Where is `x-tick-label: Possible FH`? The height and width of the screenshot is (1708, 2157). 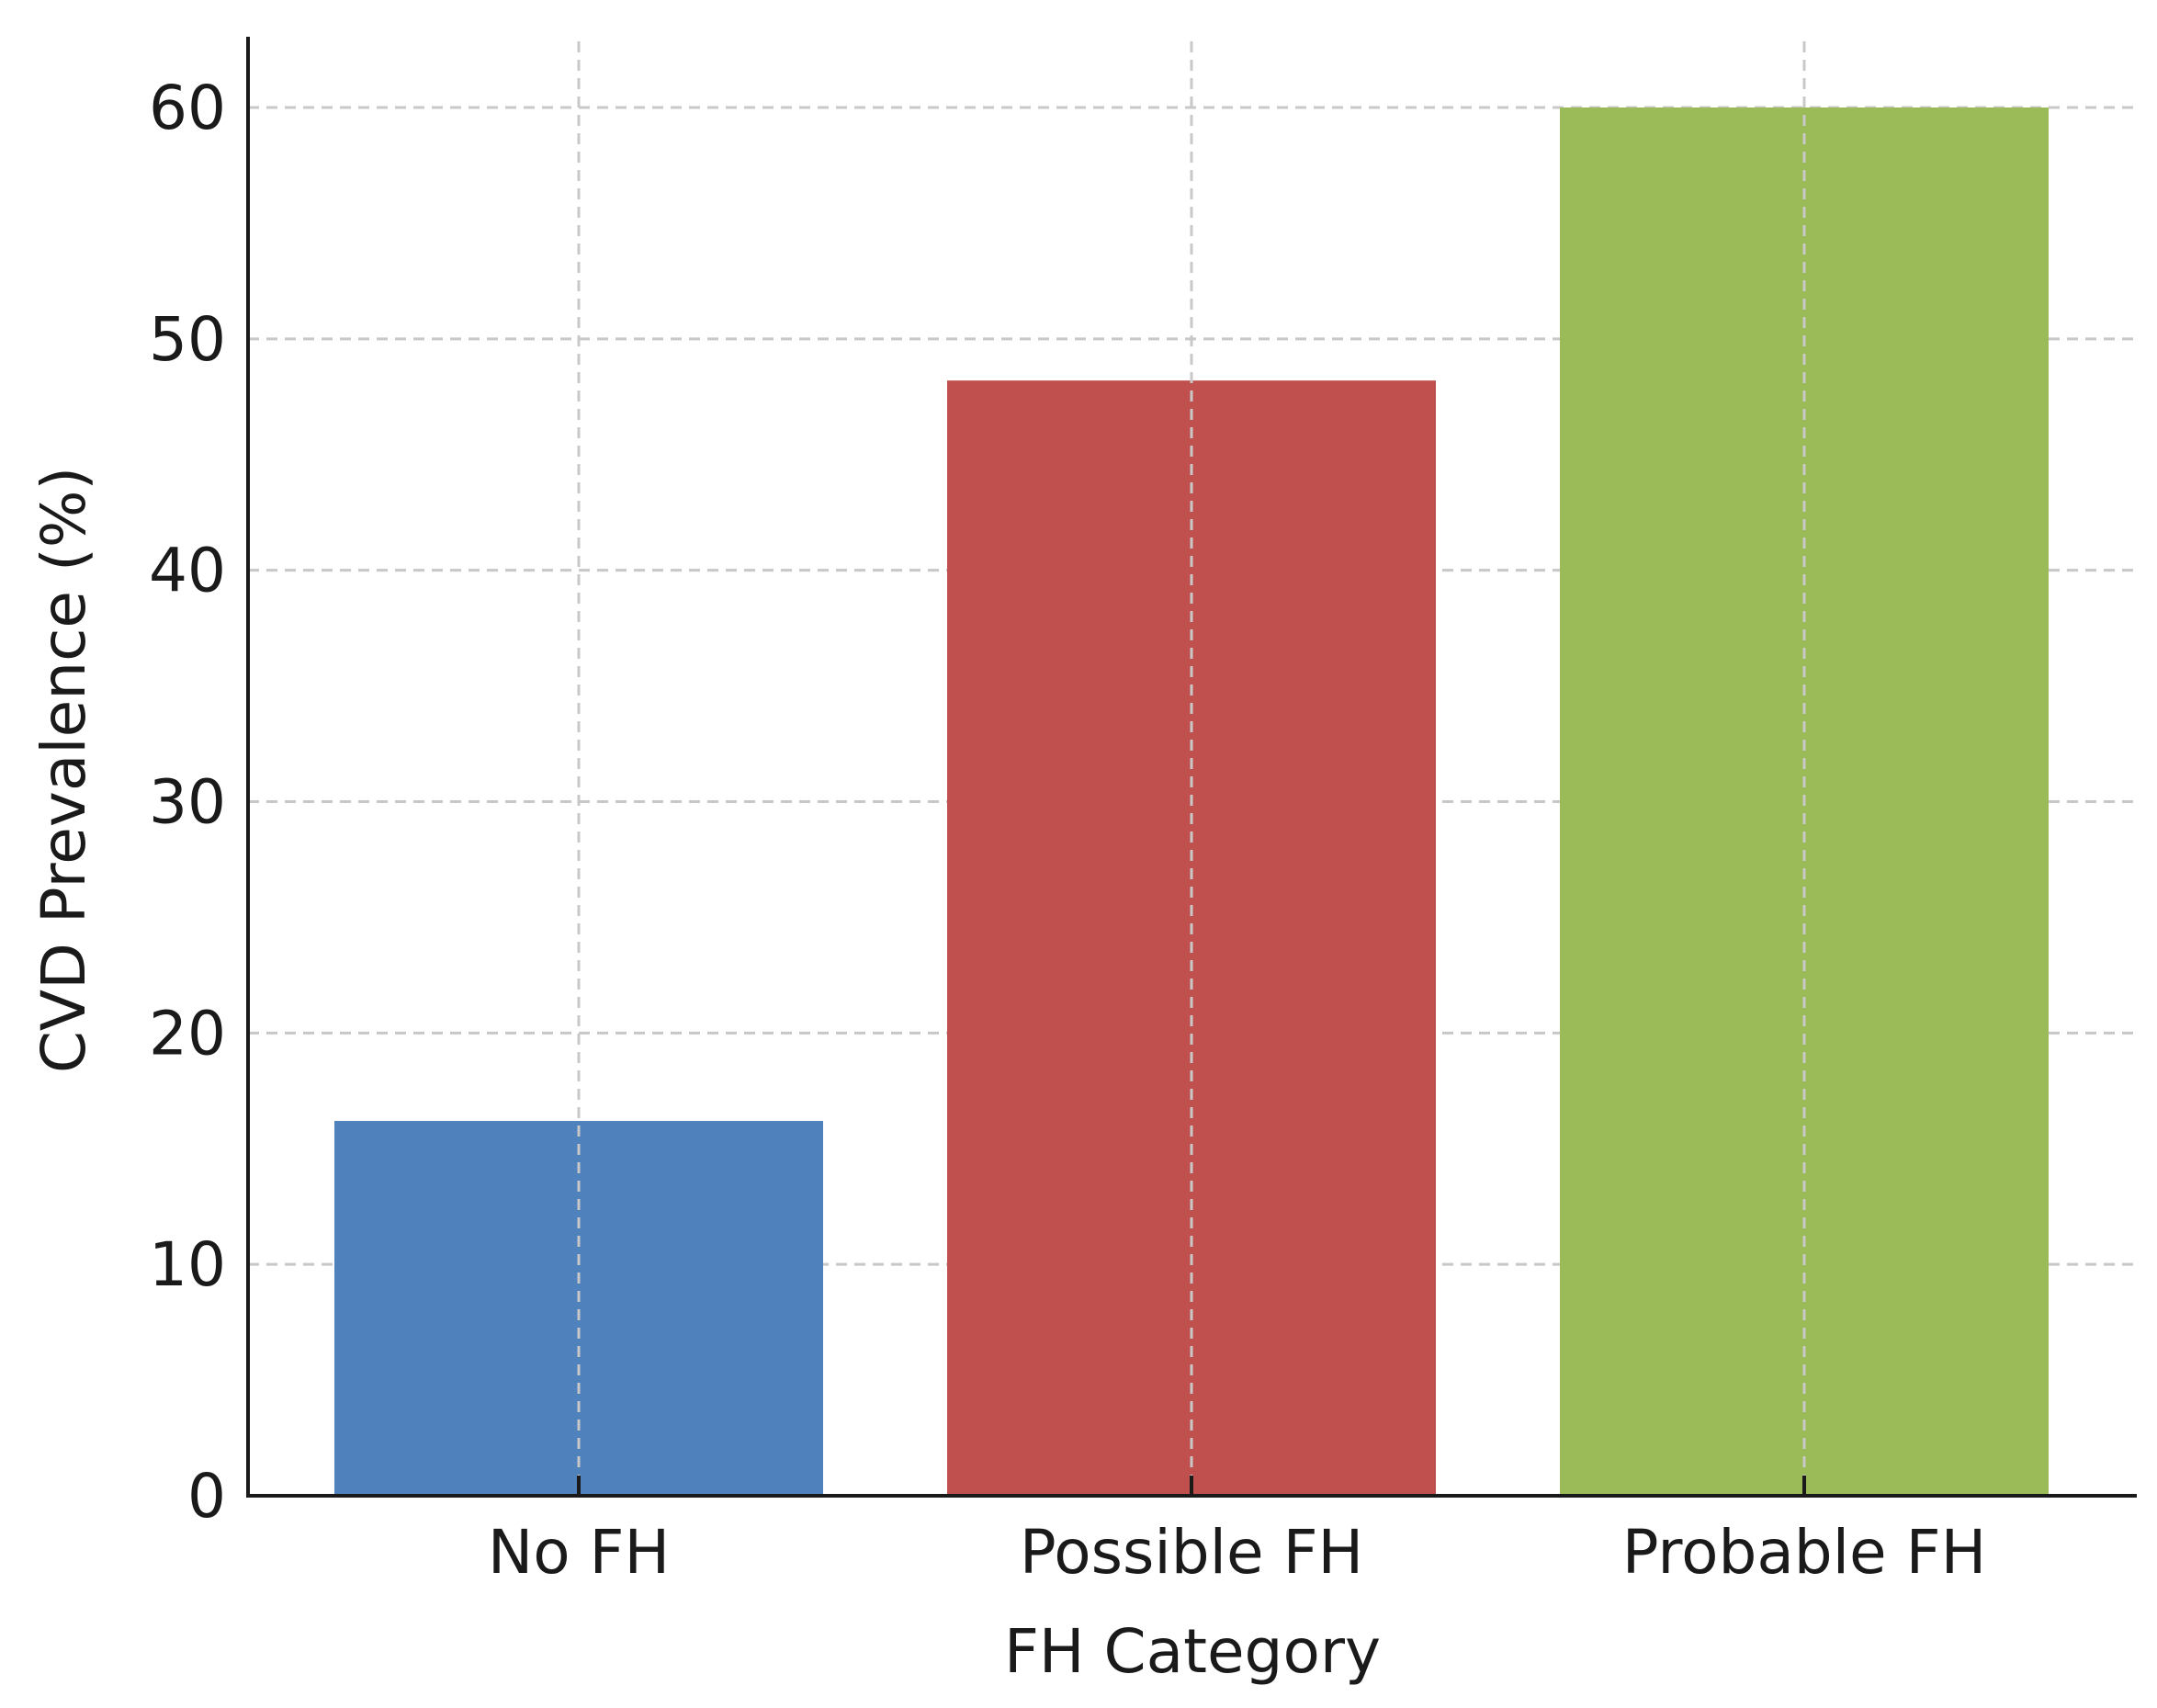
x-tick-label: Possible FH is located at coordinates (1191, 1552).